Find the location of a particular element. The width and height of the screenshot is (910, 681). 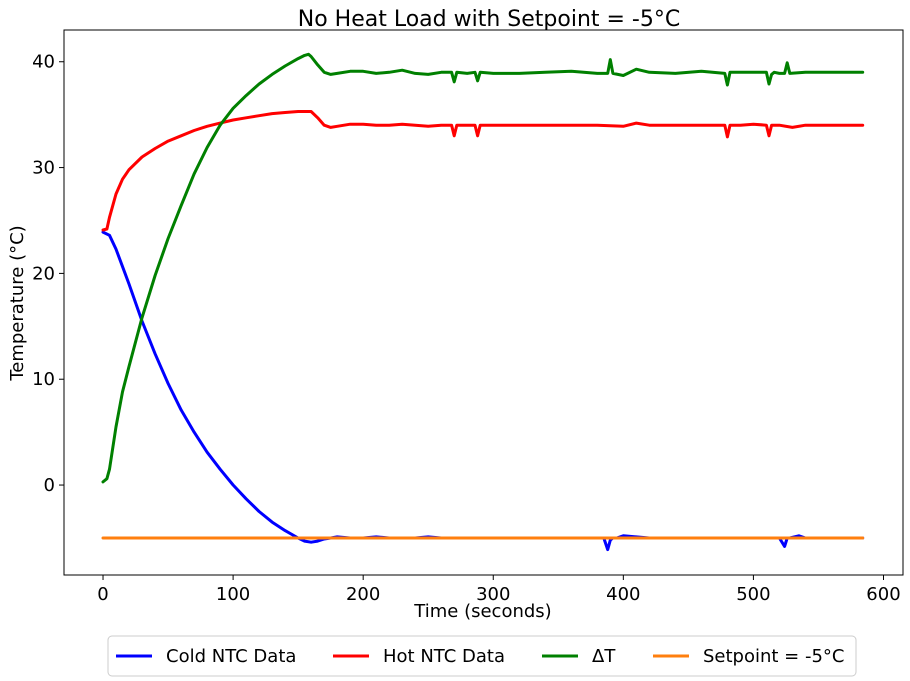

chart-title: No Heat Load with Setpoint = -5°C is located at coordinates (489, 19).